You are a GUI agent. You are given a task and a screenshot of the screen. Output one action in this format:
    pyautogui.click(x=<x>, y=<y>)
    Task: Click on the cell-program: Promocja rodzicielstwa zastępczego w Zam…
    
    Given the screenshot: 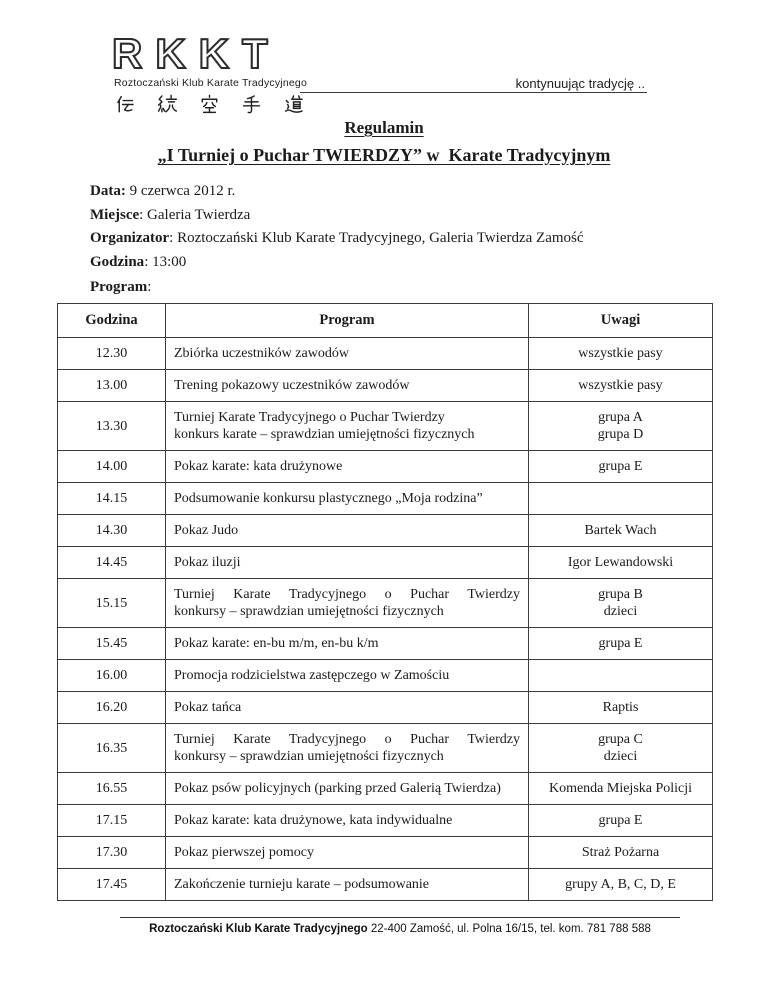 What is the action you would take?
    pyautogui.click(x=347, y=675)
    